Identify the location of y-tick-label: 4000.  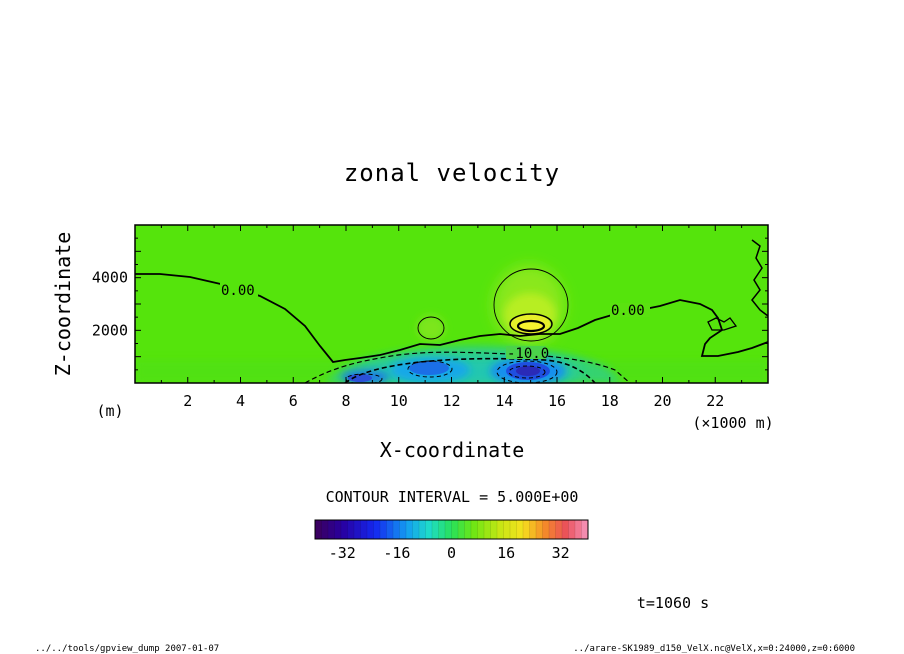
(110, 278).